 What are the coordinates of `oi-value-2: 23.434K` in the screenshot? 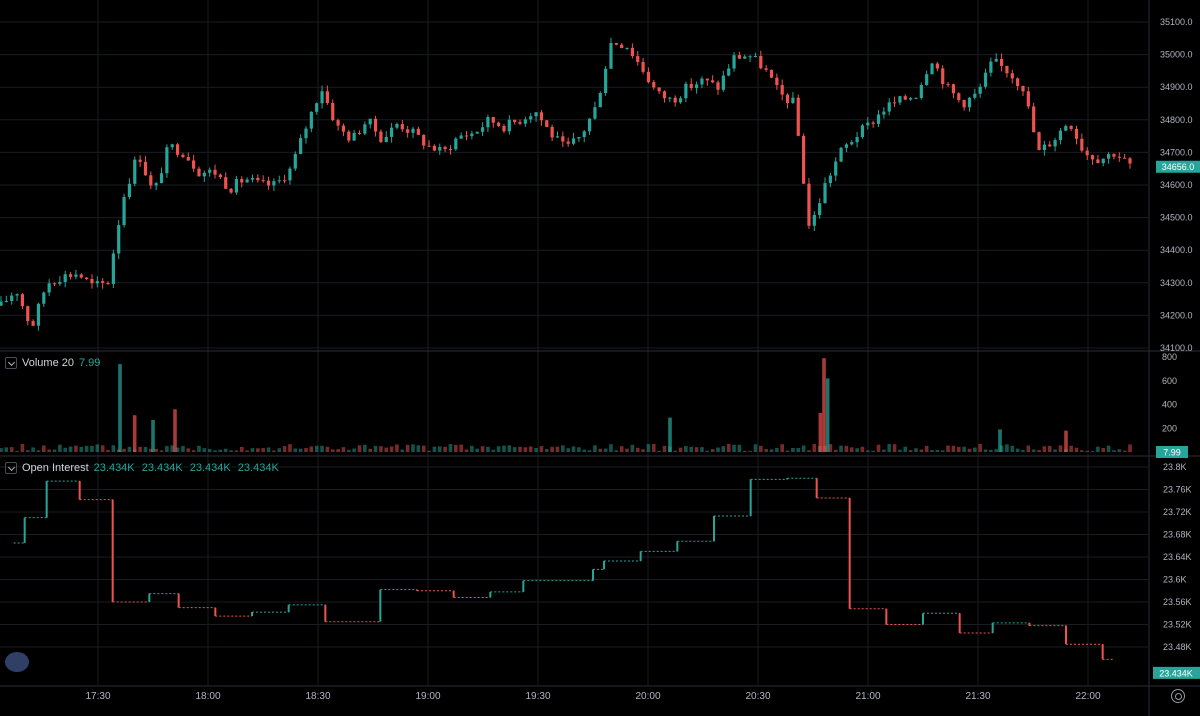 It's located at (162, 468).